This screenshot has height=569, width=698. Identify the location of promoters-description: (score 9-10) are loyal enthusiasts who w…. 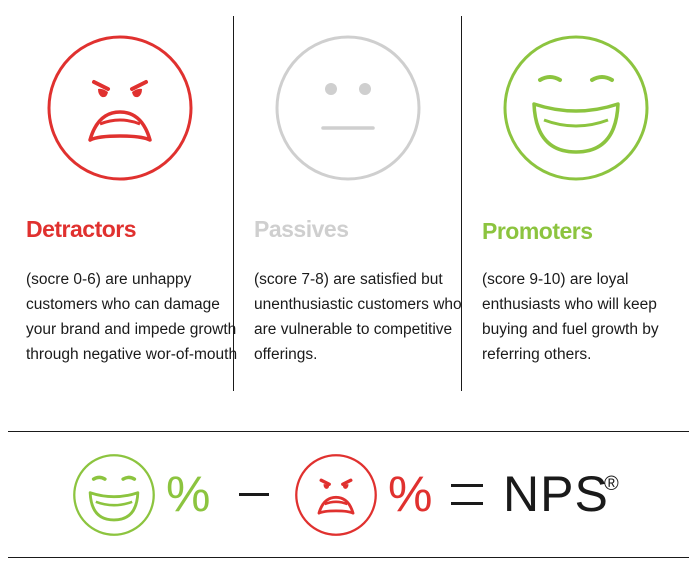
(570, 317).